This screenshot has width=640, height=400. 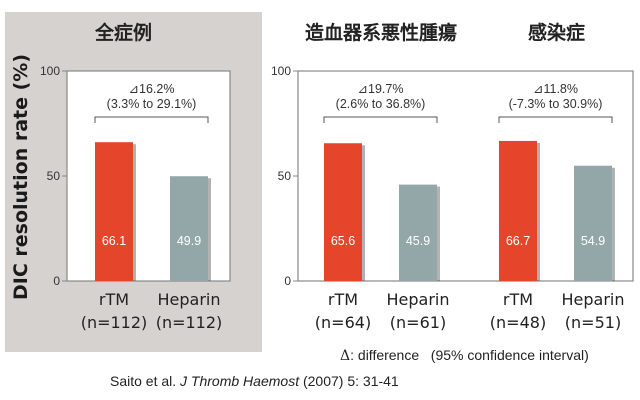 What do you see at coordinates (124, 33) in the screenshot?
I see `title-all-cases: 全症例` at bounding box center [124, 33].